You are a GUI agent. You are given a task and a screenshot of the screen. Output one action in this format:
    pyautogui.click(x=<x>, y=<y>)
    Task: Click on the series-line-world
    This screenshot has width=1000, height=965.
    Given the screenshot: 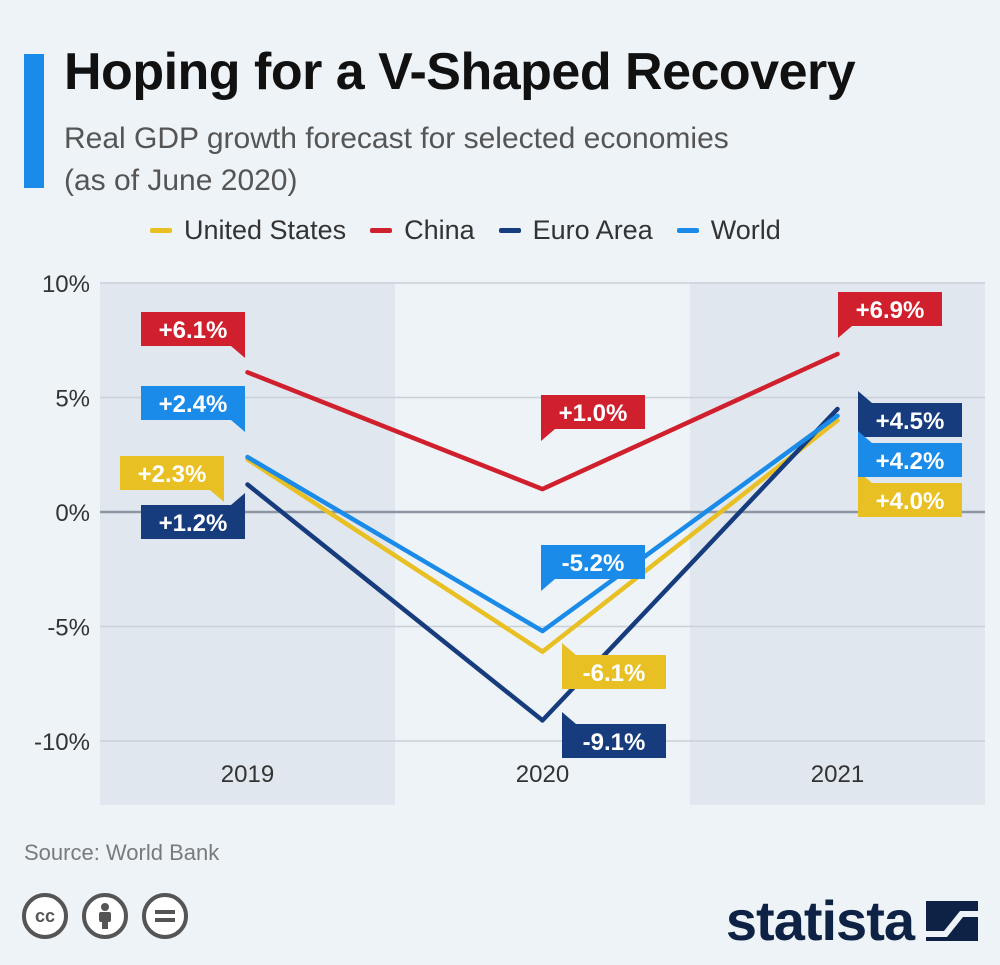 What is the action you would take?
    pyautogui.click(x=542, y=523)
    